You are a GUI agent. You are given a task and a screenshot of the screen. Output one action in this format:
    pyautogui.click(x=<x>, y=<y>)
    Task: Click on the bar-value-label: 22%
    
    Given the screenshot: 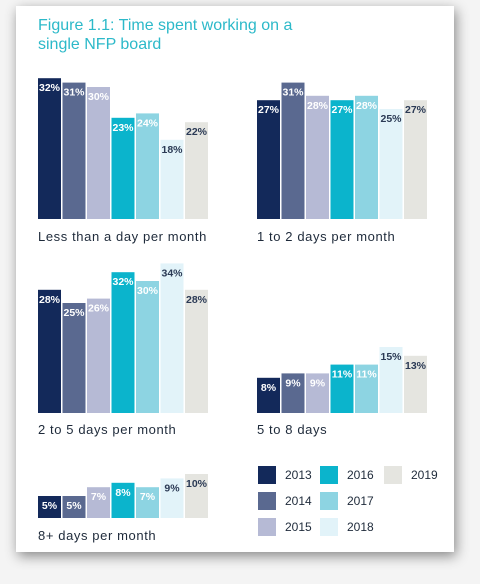 What is the action you would take?
    pyautogui.click(x=197, y=132)
    